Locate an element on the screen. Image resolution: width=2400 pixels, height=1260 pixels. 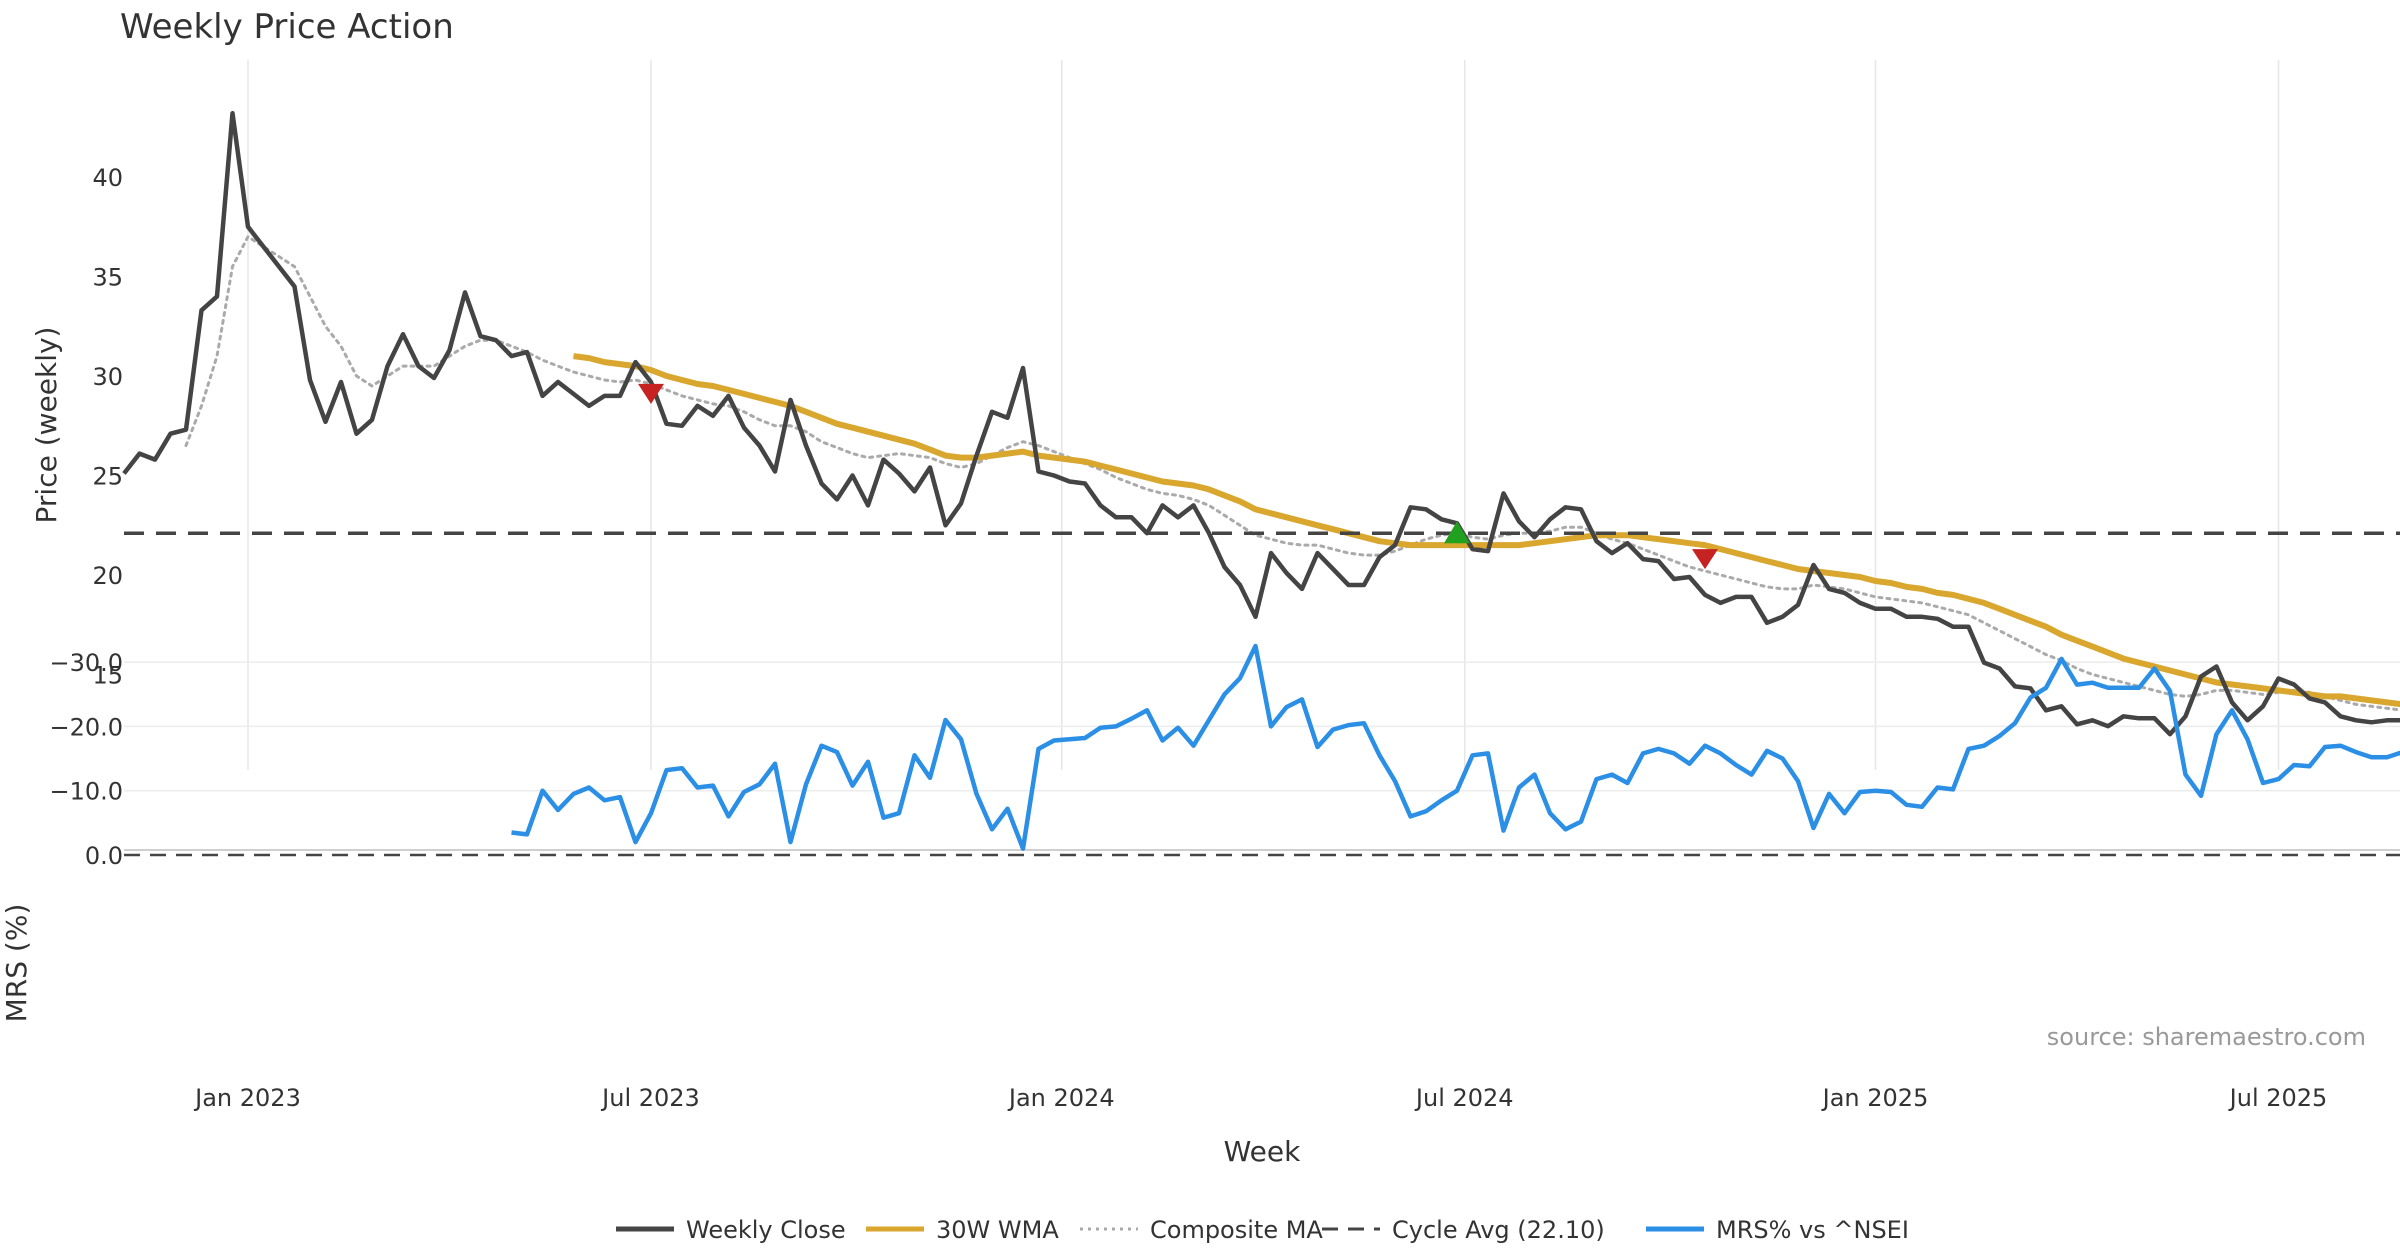
legend-label: MRS% vs ^NSEI is located at coordinates (1812, 1230).